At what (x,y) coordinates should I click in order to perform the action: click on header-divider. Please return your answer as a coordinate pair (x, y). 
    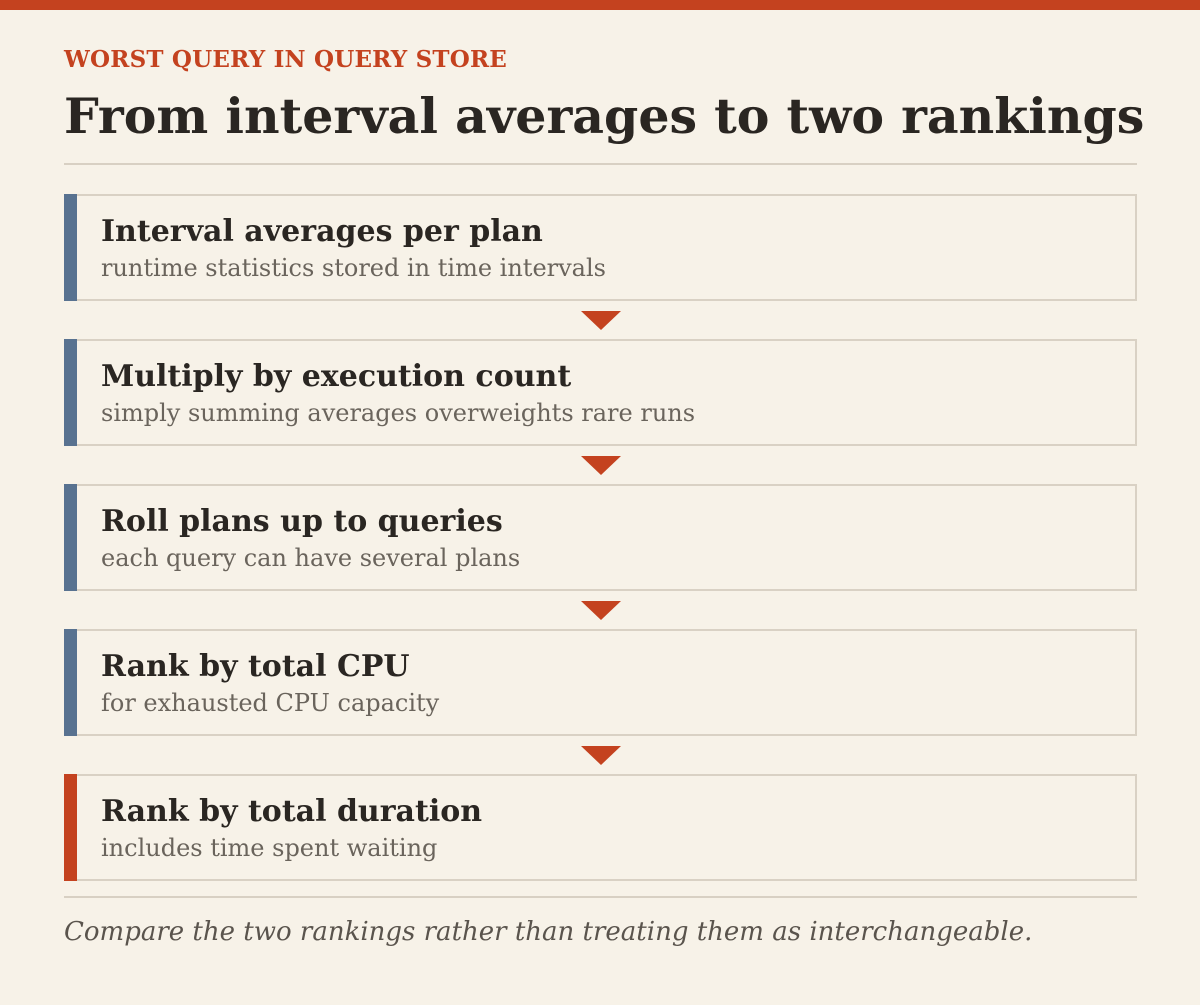
    Looking at the image, I should click on (600, 164).